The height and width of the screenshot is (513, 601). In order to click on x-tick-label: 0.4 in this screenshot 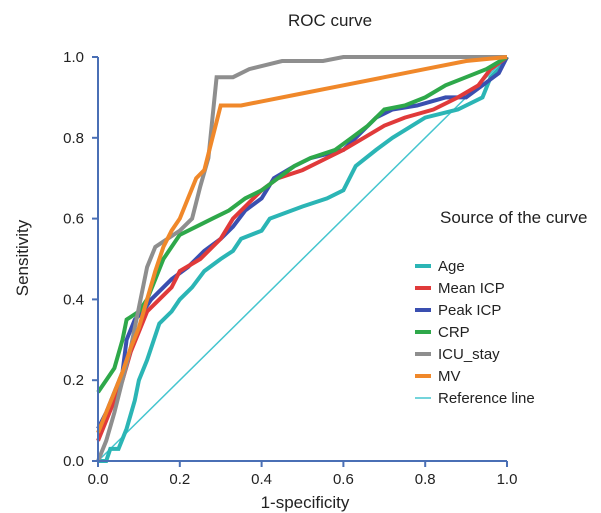, I will do `click(261, 479)`.